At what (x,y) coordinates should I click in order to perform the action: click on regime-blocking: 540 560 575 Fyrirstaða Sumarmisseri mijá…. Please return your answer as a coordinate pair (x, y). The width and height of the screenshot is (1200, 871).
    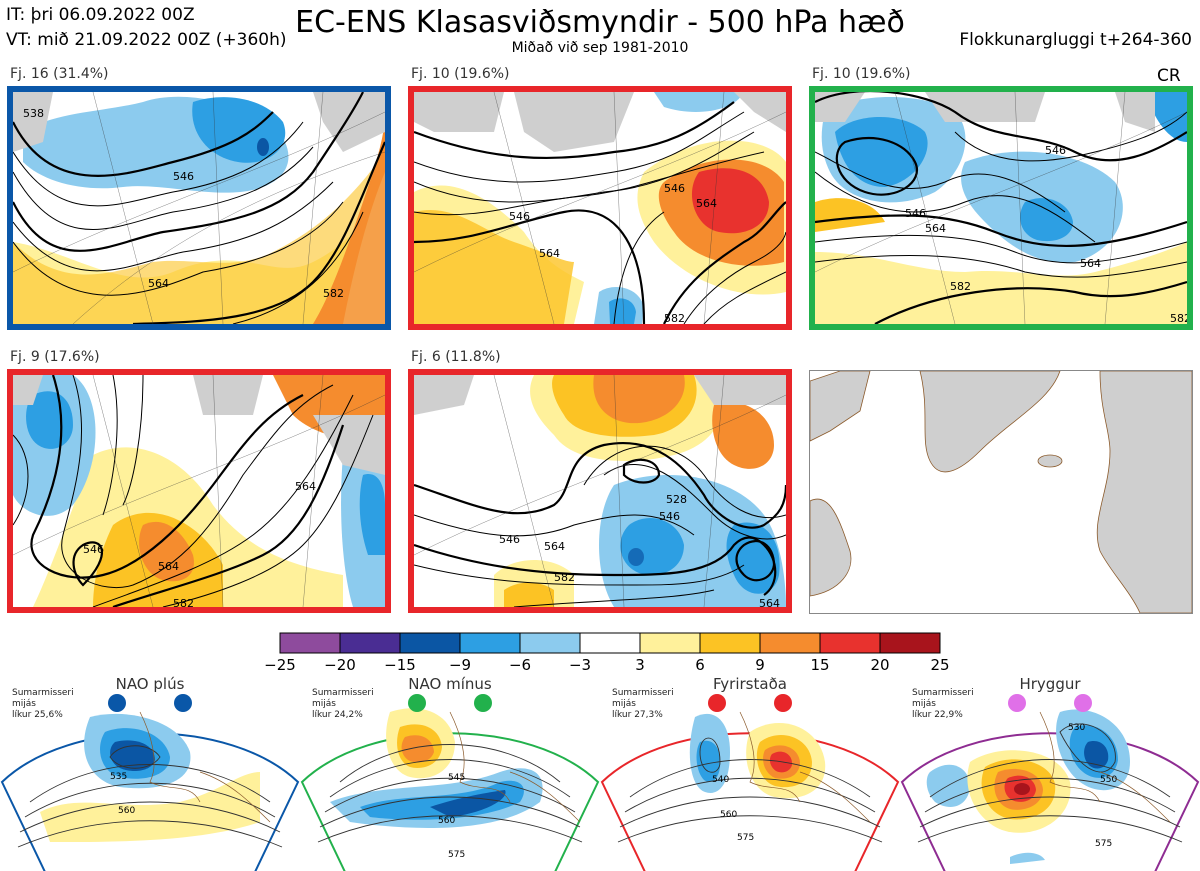
    Looking at the image, I should click on (750, 771).